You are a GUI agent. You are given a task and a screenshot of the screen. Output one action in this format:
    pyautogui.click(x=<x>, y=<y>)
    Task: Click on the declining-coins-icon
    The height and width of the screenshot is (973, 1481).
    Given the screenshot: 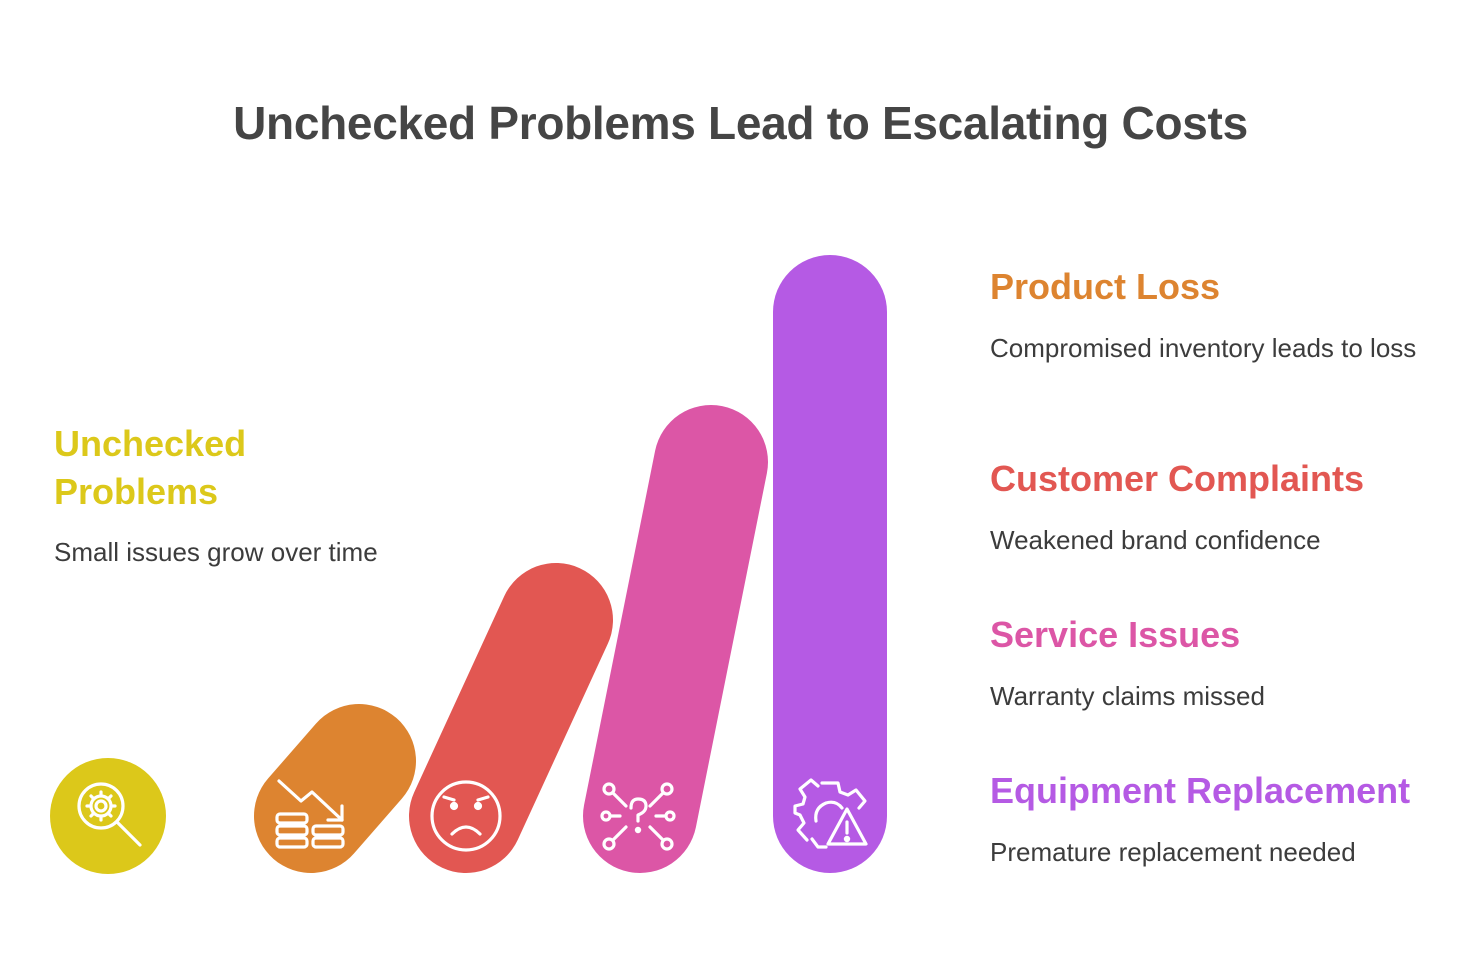 What is the action you would take?
    pyautogui.click(x=310, y=814)
    